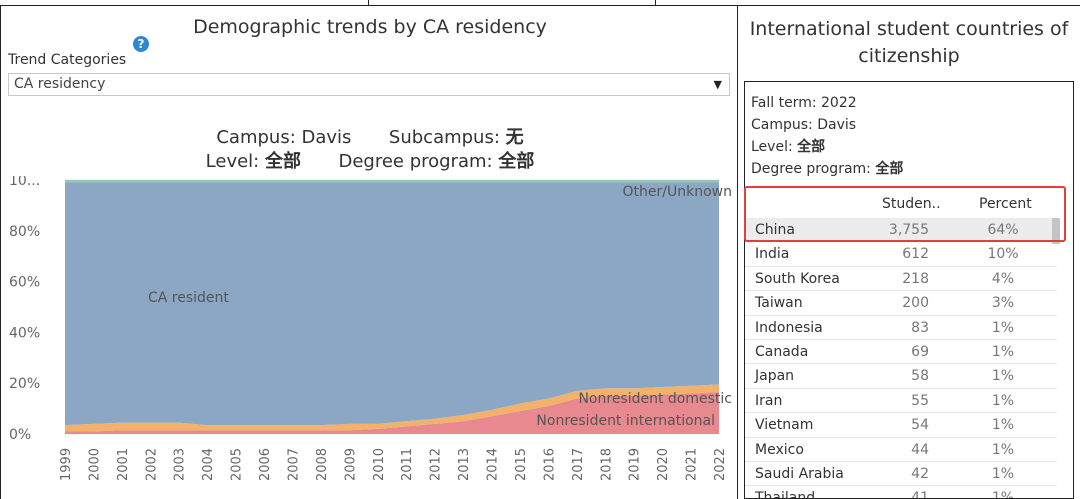  What do you see at coordinates (20, 435) in the screenshot?
I see `y-tick-label: 0%` at bounding box center [20, 435].